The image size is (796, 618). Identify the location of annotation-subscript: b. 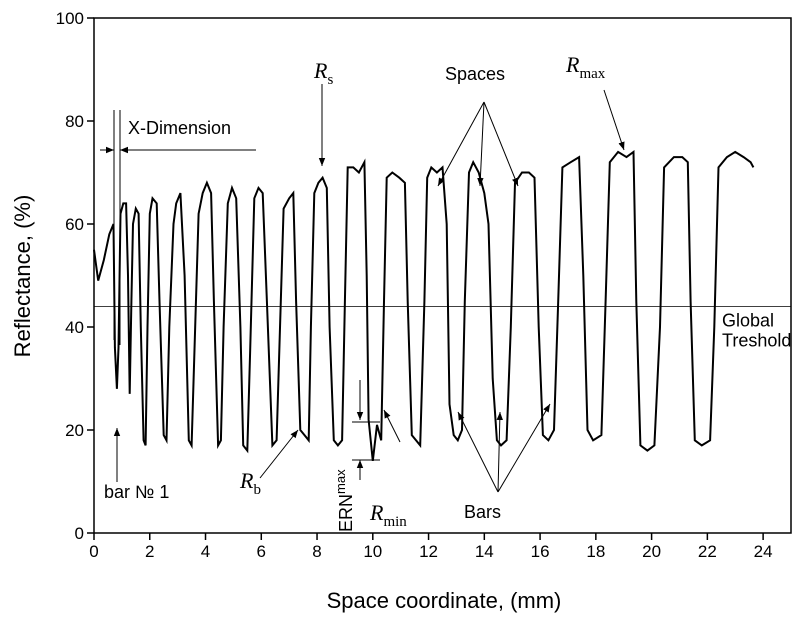
(257, 490).